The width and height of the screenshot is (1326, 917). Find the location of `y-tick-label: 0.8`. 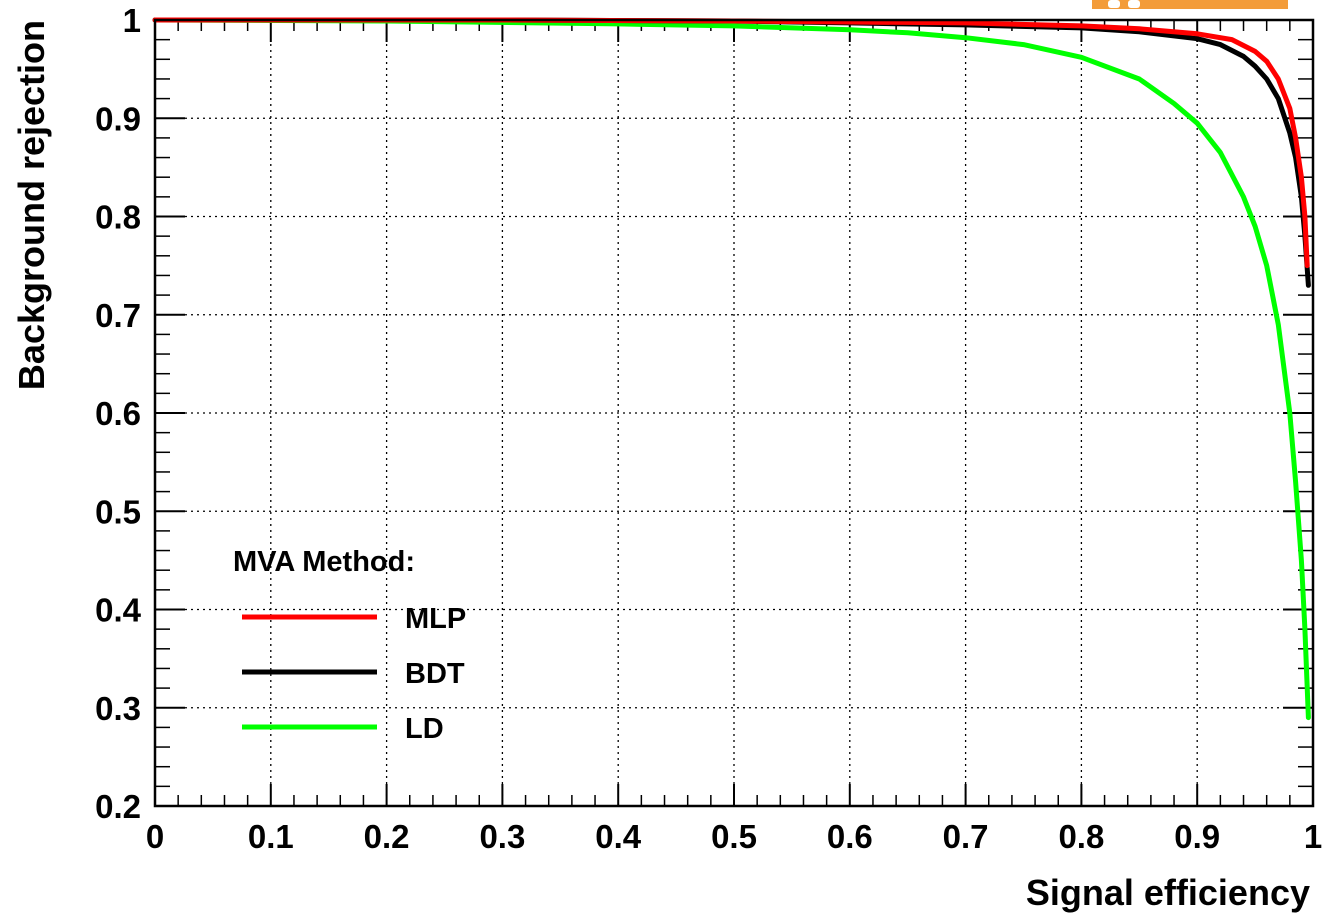

y-tick-label: 0.8 is located at coordinates (118, 217).